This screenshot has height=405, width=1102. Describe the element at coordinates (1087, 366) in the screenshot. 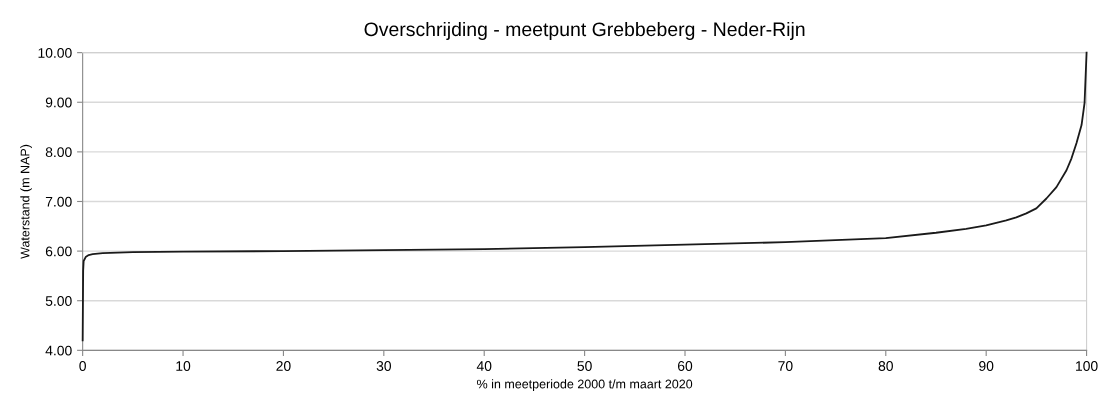

I see `x-tick-label: 100` at that location.